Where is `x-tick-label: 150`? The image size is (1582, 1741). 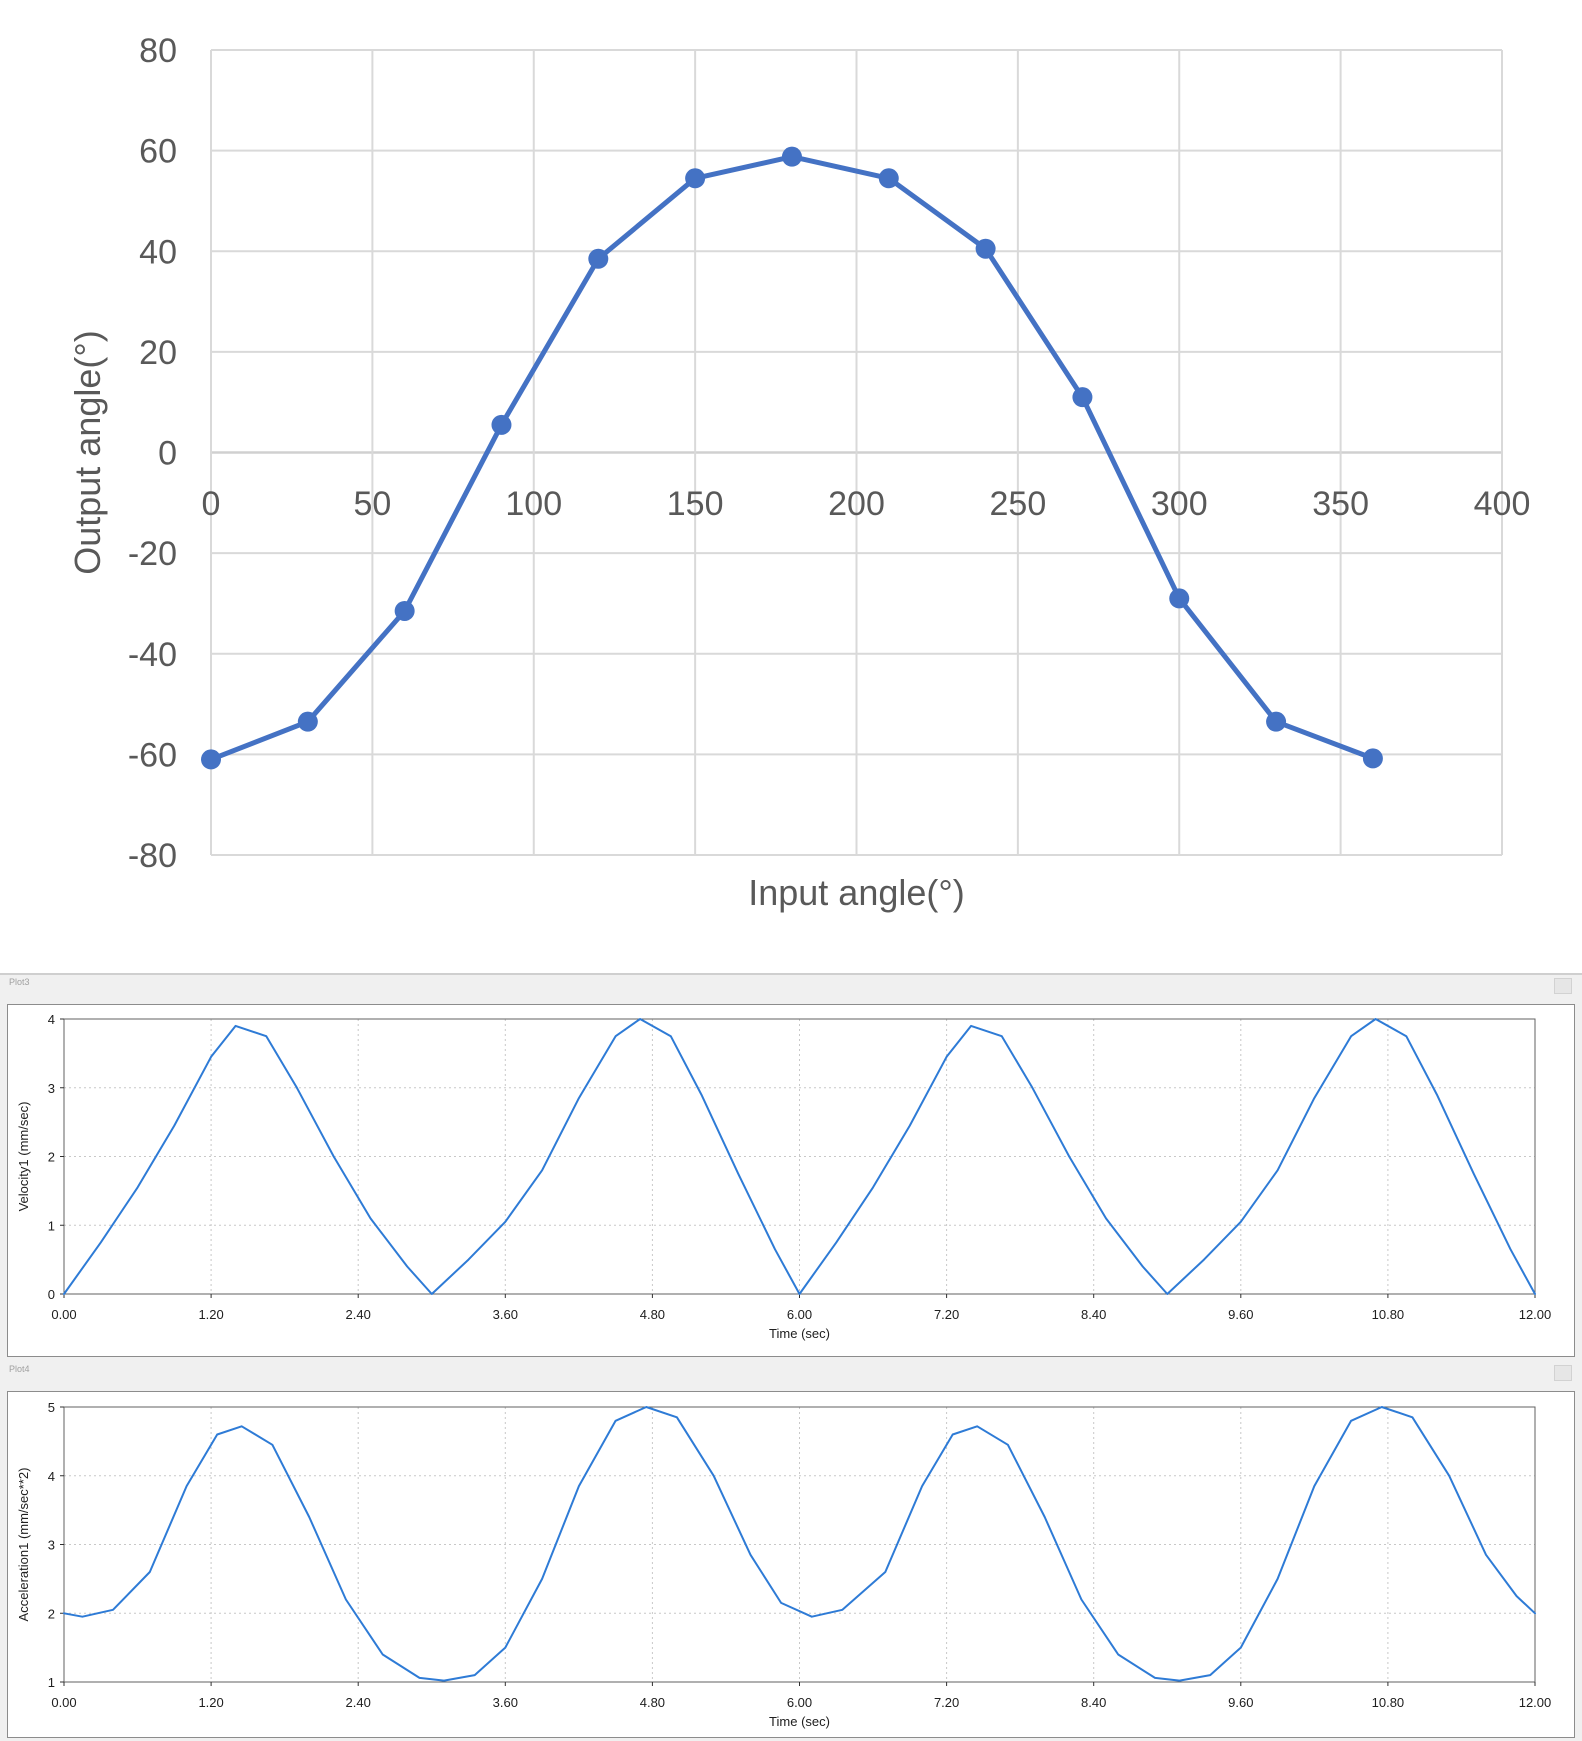 x-tick-label: 150 is located at coordinates (695, 504).